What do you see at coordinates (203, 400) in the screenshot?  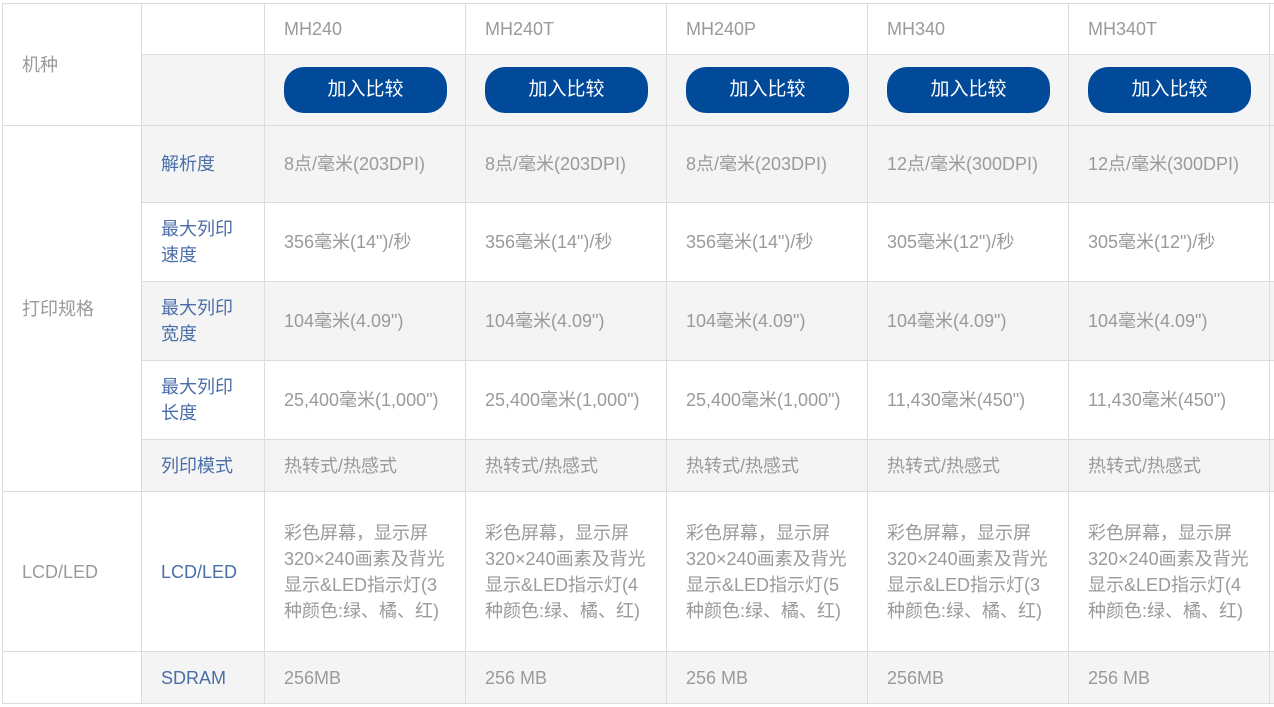 I see `spec-label: 最大列印长度` at bounding box center [203, 400].